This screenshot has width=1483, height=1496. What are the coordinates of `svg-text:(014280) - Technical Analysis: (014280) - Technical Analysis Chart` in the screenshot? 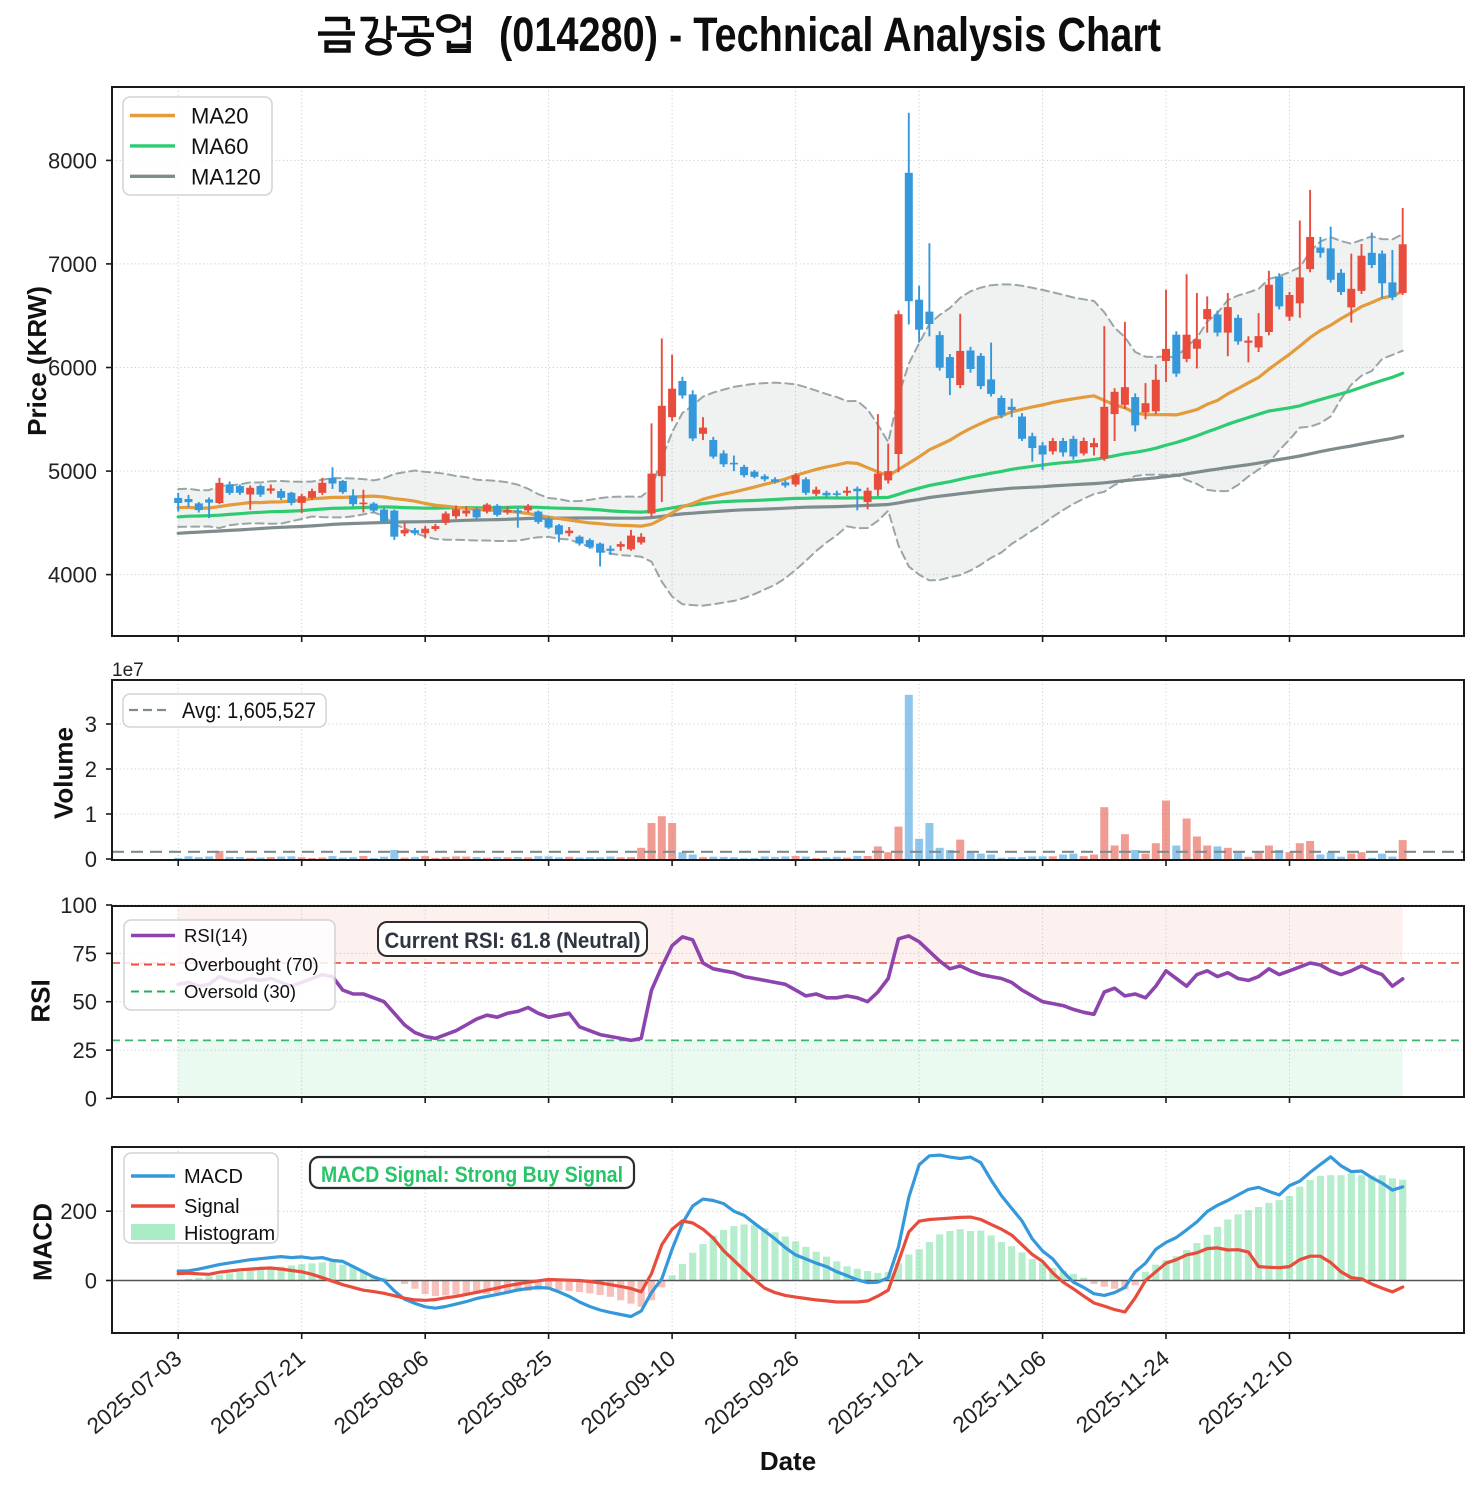 It's located at (830, 35).